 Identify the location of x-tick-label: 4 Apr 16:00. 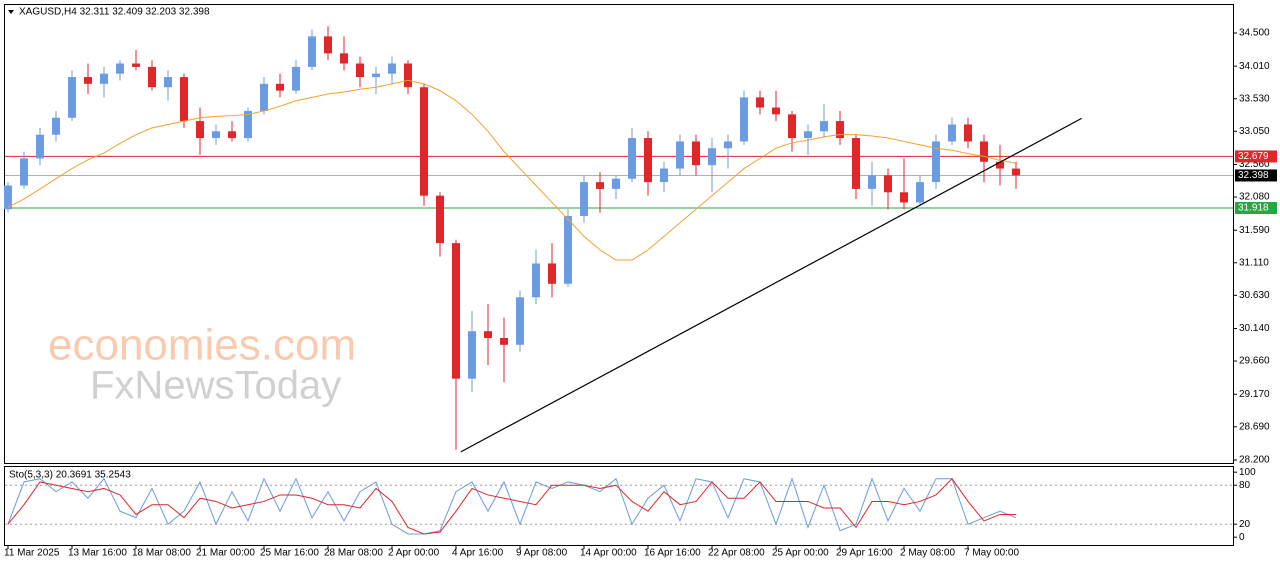
(478, 553).